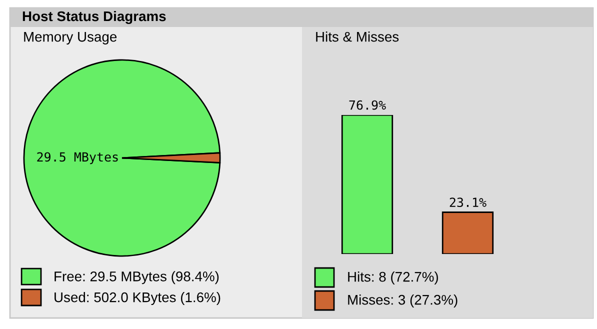  I want to click on text: Misses: 3 (27.3%), so click(403, 301).